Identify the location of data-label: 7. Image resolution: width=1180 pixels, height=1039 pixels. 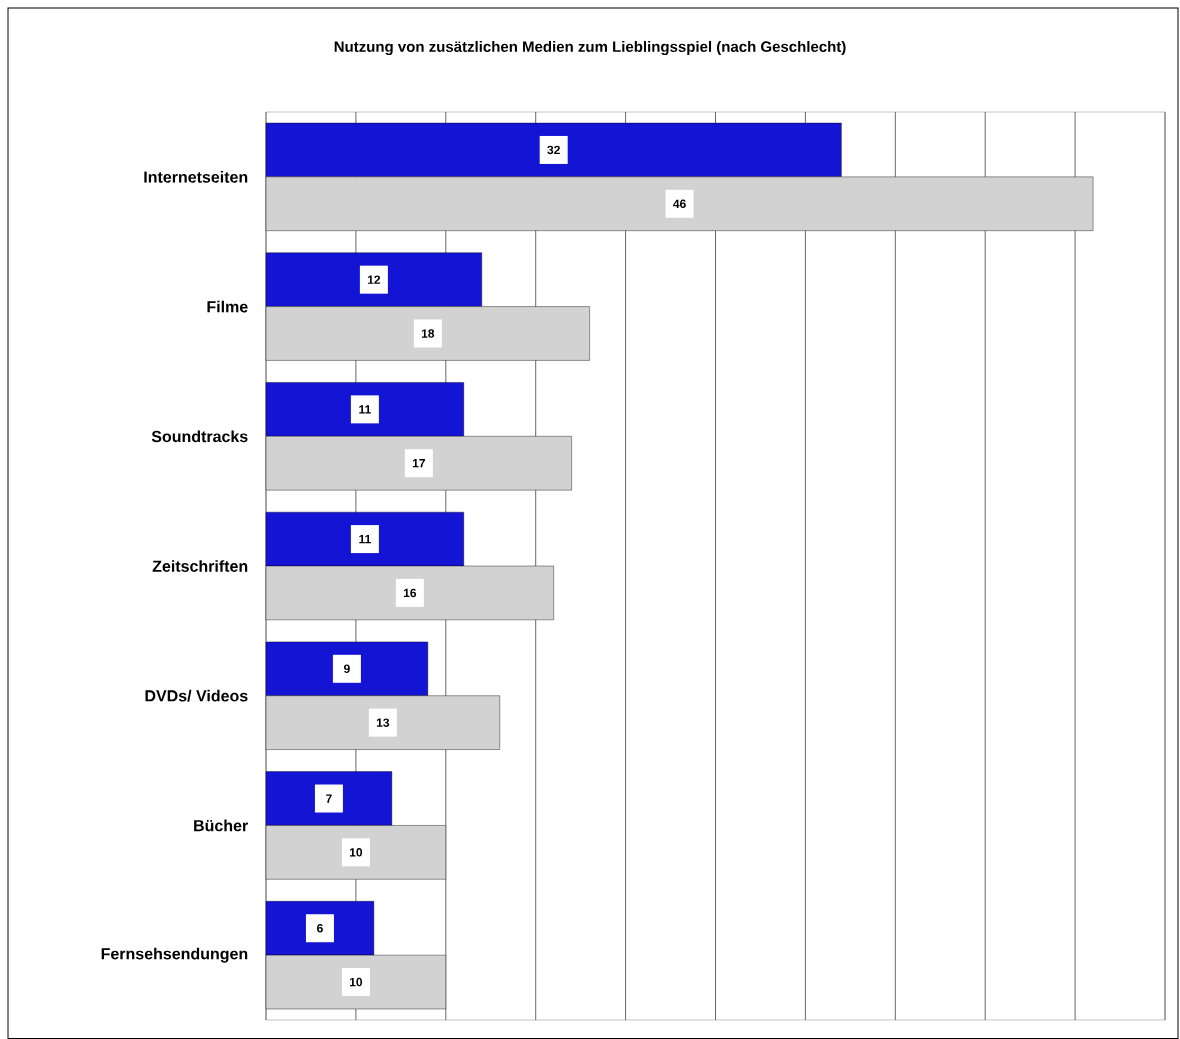
(329, 798).